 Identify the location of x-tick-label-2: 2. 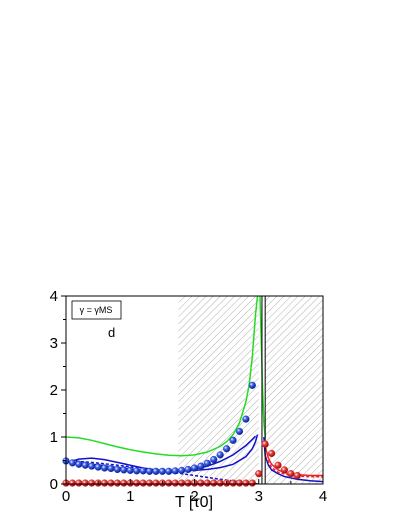
(194, 496).